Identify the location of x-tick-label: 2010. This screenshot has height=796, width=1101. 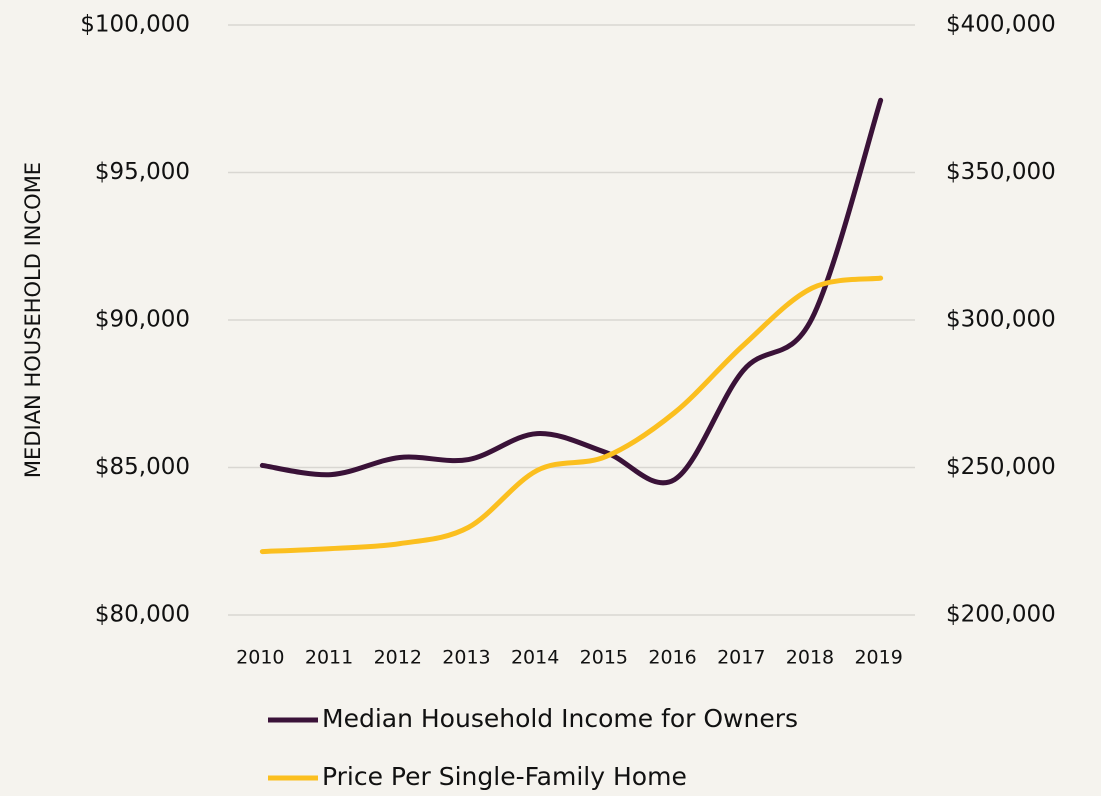
(260, 658).